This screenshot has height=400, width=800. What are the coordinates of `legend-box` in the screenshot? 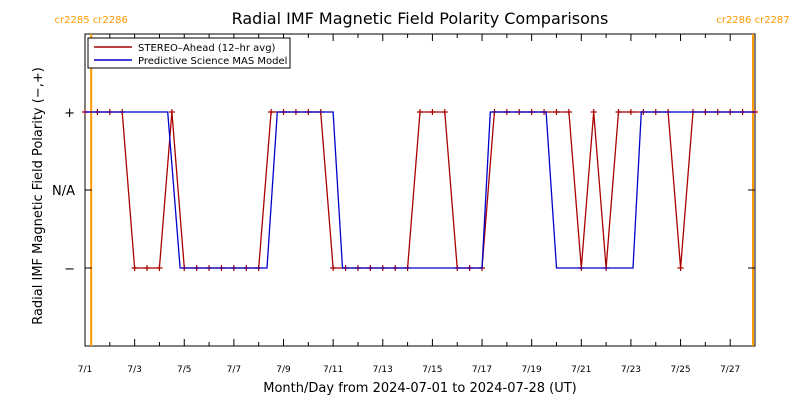 It's located at (189, 53).